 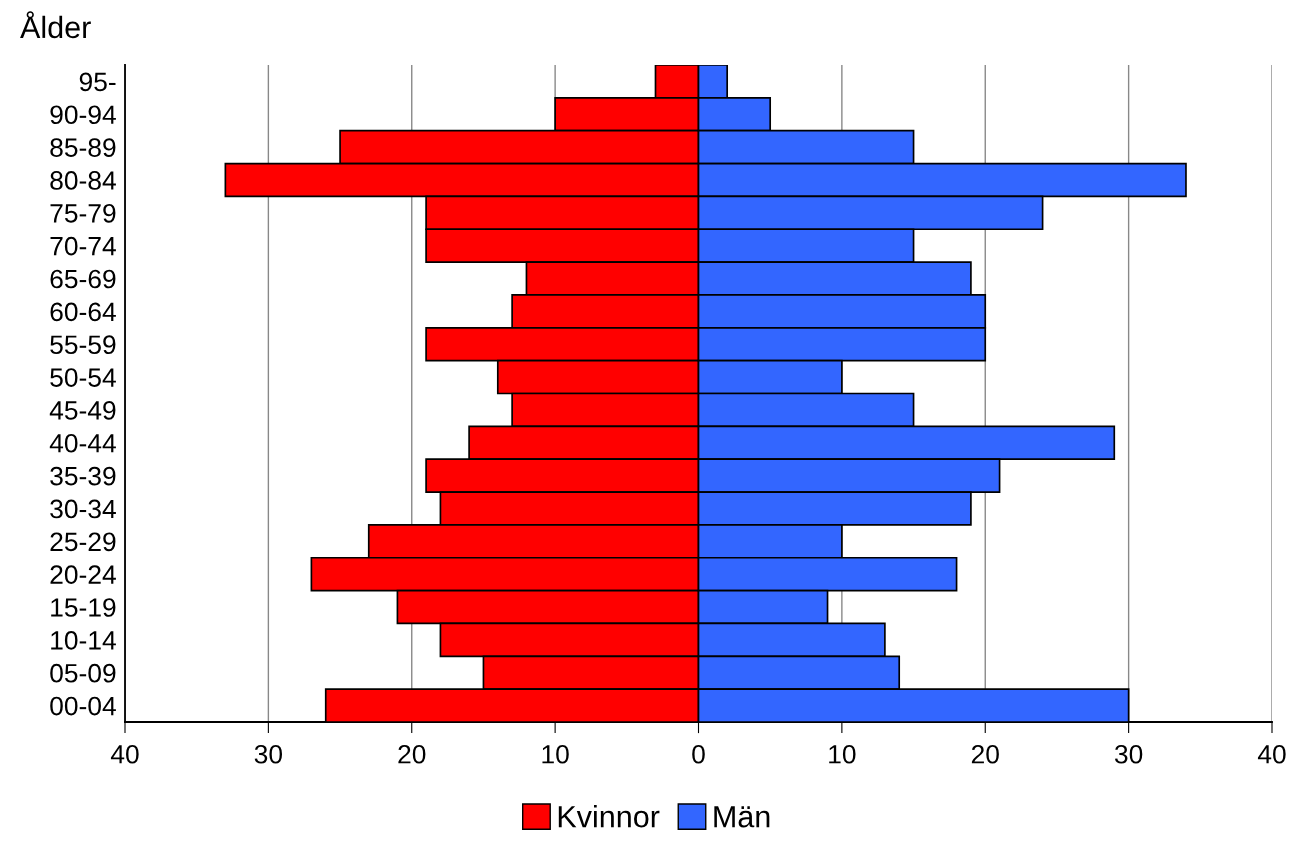 What do you see at coordinates (83, 673) in the screenshot?
I see `y-tick-label: 05-09` at bounding box center [83, 673].